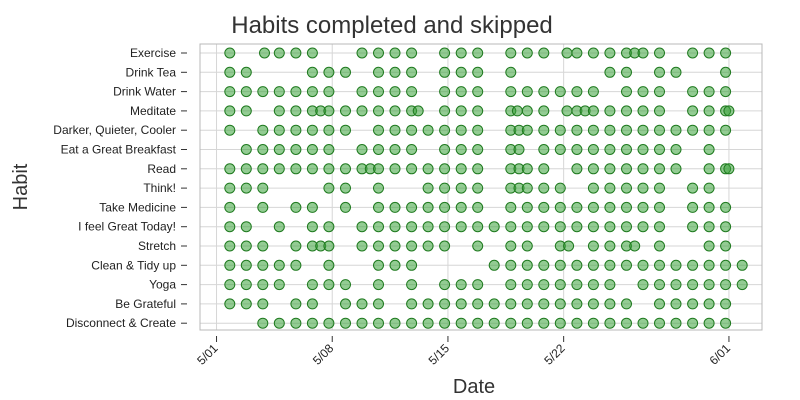  Describe the element at coordinates (159, 188) in the screenshot. I see `y-tick-label: Think!` at that location.